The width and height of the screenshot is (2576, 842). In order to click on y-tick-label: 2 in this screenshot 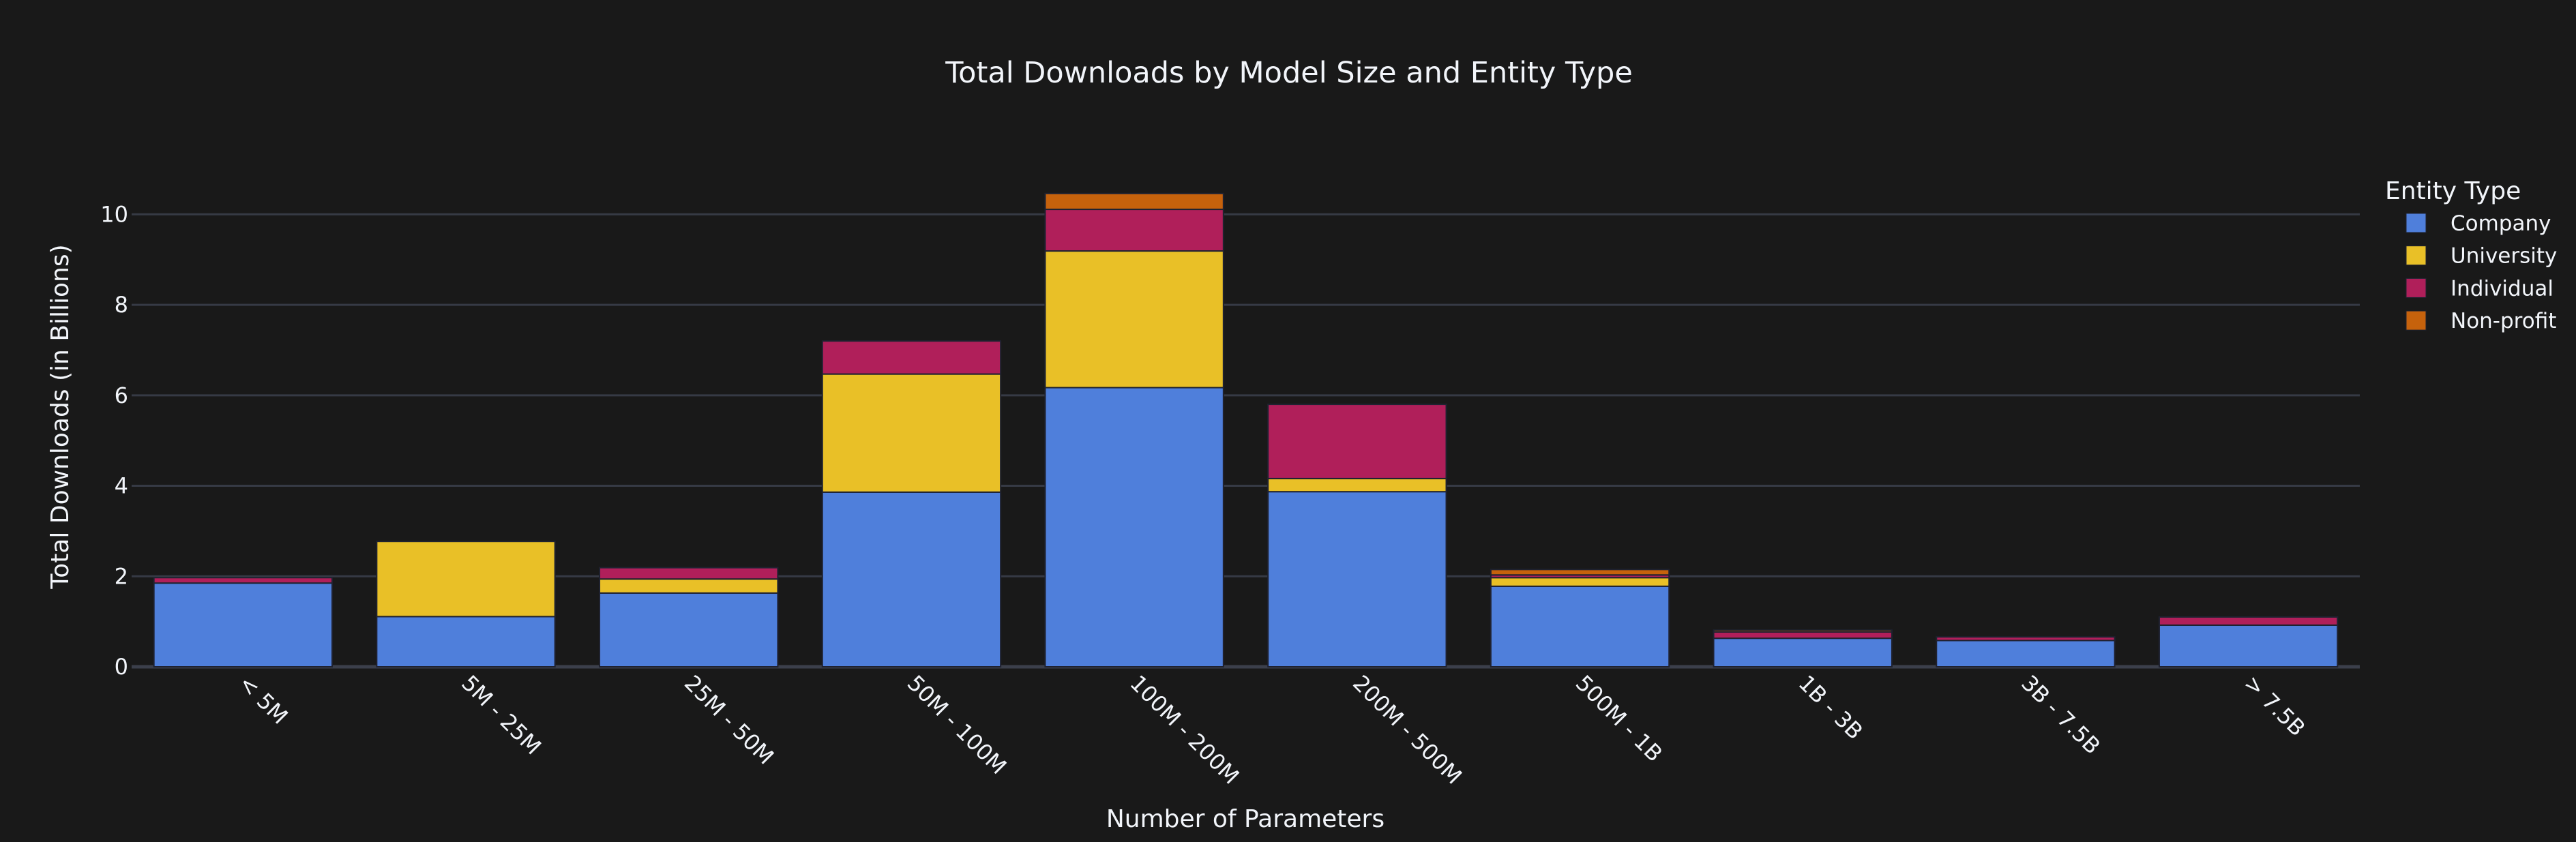, I will do `click(121, 576)`.